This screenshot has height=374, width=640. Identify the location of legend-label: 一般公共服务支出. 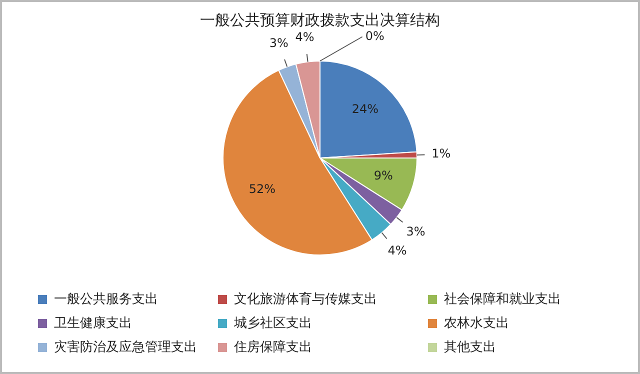
(106, 299).